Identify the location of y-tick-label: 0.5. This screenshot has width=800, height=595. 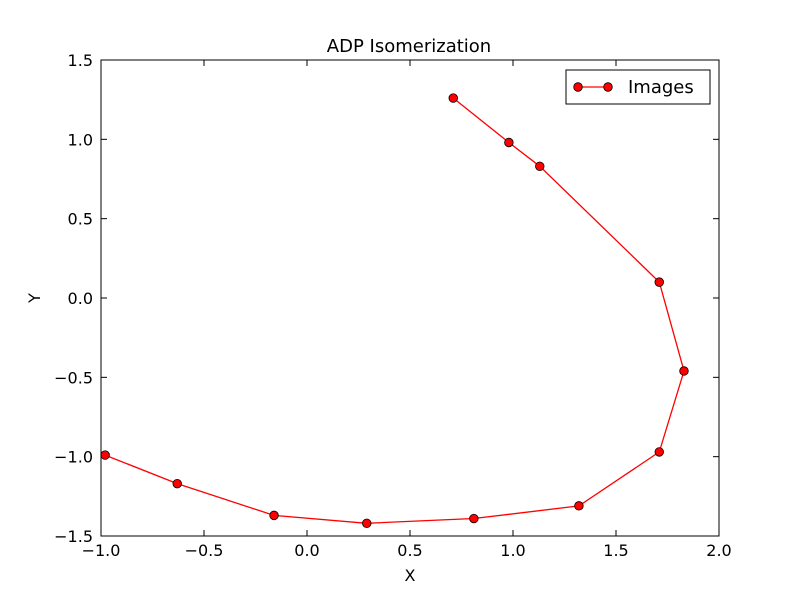
(80, 219).